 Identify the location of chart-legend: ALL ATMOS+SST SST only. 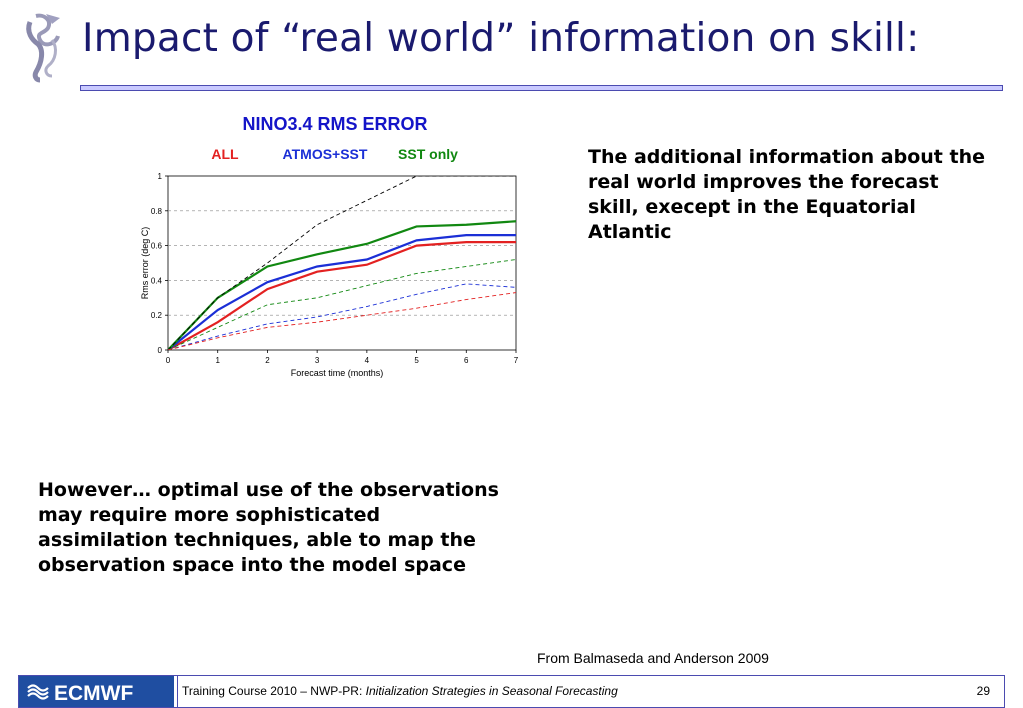
(334, 154).